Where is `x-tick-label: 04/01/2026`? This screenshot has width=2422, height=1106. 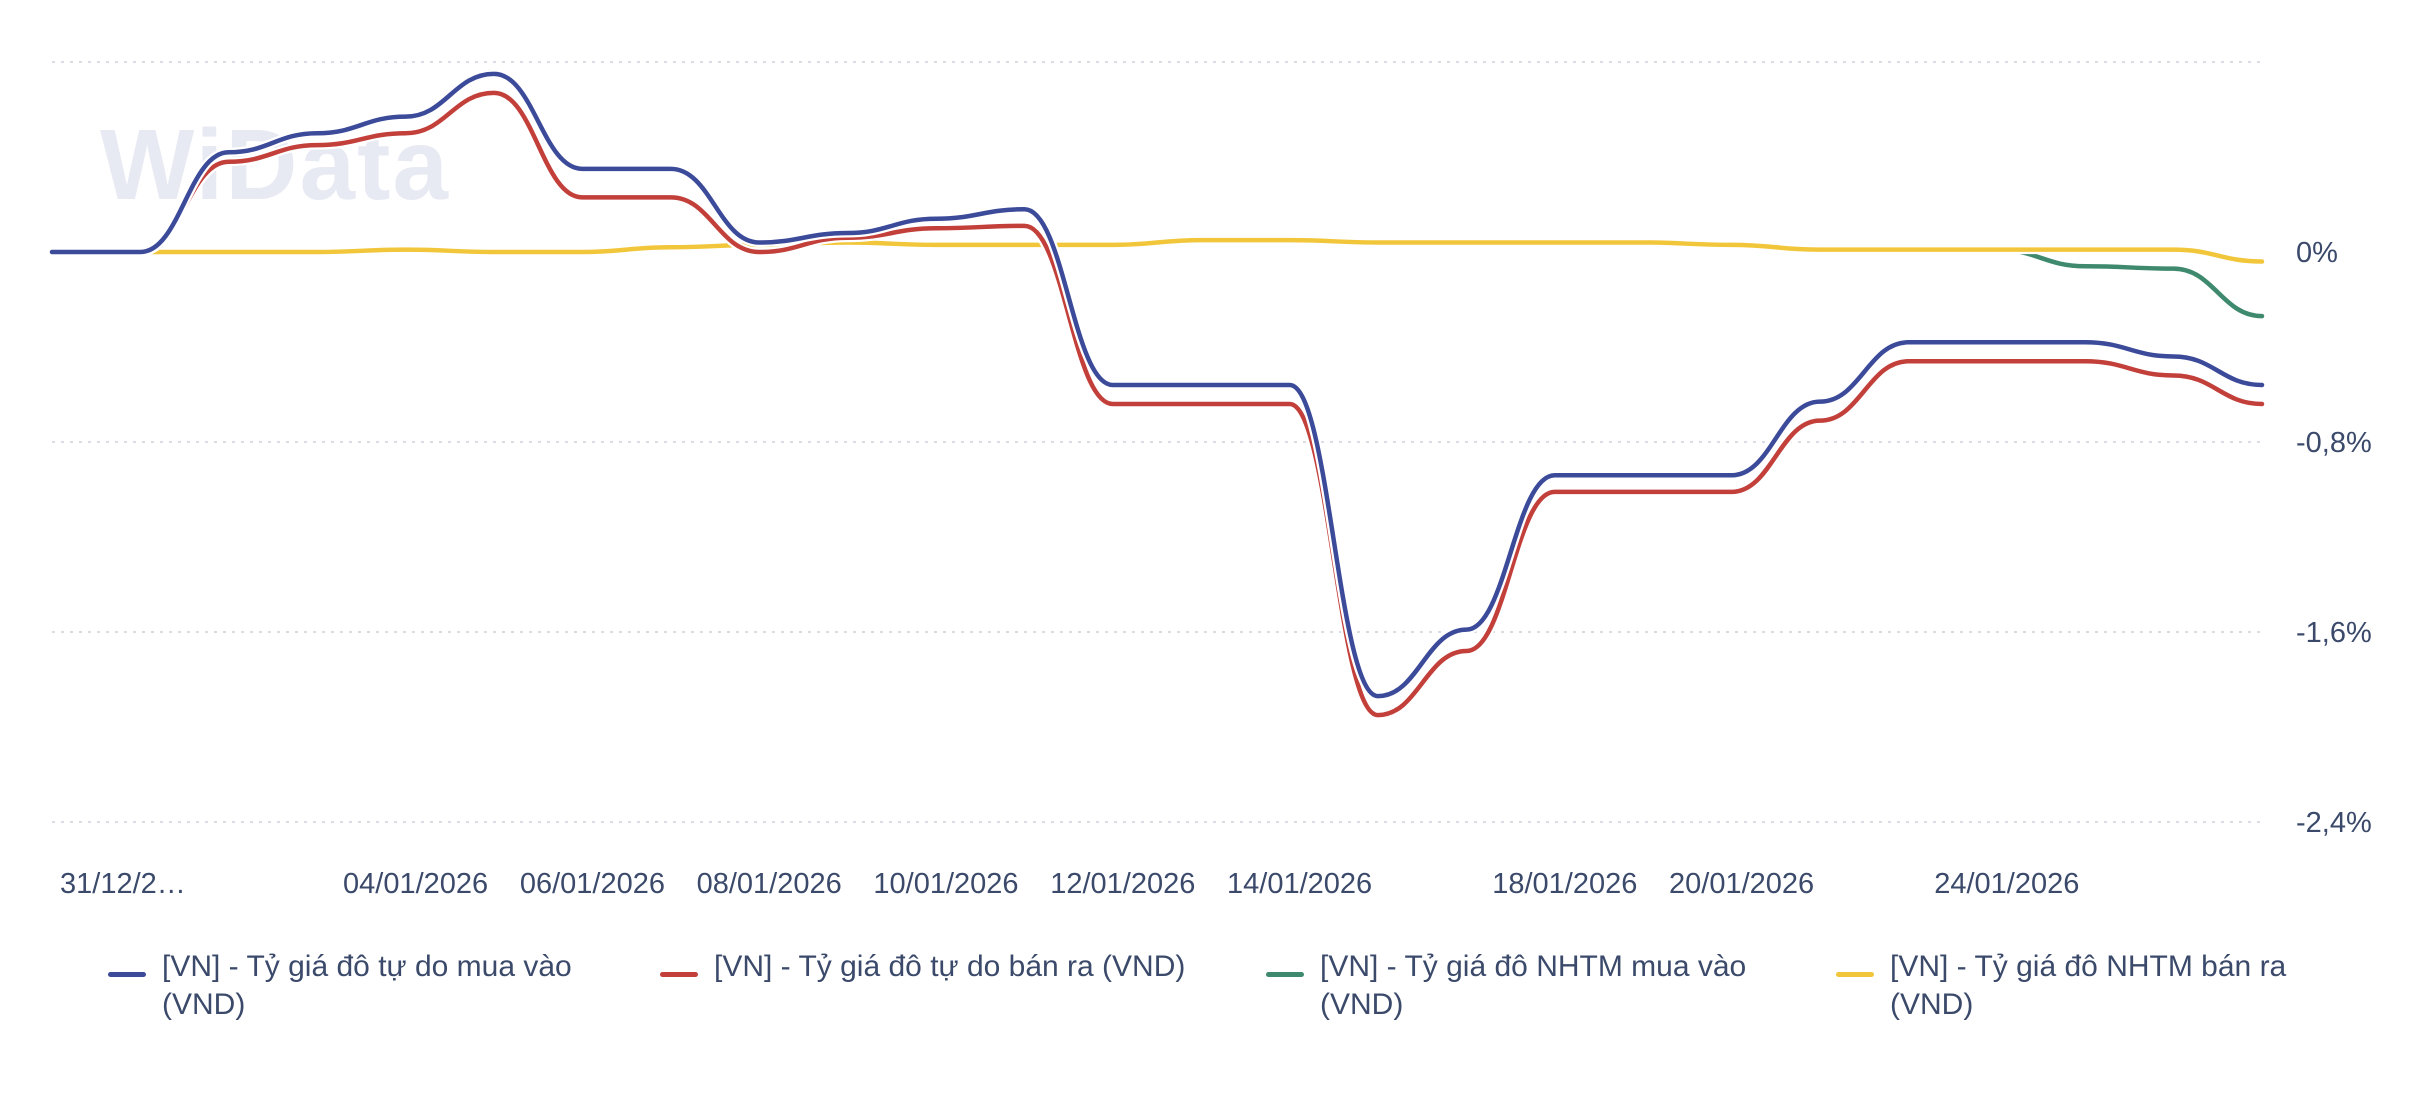 x-tick-label: 04/01/2026 is located at coordinates (415, 884).